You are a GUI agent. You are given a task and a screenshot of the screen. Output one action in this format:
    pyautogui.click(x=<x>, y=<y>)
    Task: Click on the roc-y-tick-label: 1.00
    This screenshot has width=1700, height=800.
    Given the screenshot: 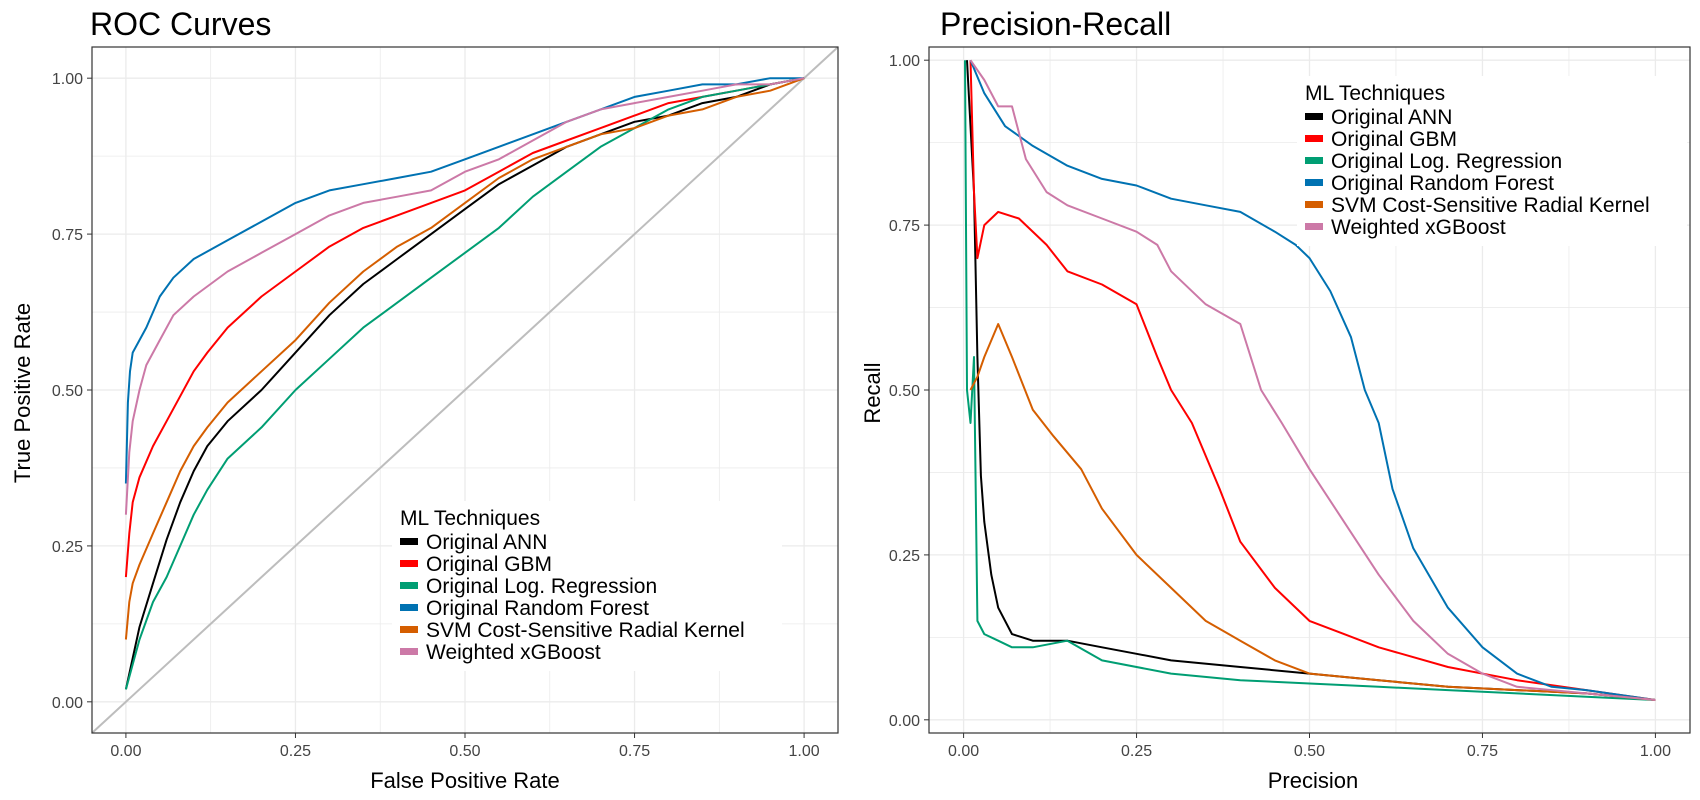 What is the action you would take?
    pyautogui.click(x=67, y=79)
    